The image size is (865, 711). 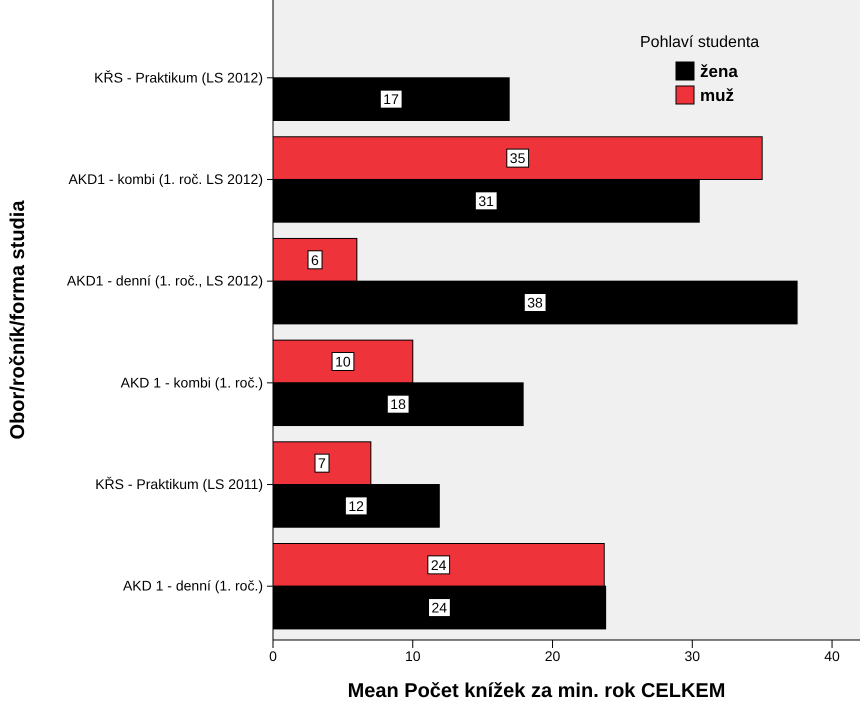 I want to click on y-tick-label: AKD 1 - denní (1. roč.), so click(x=192, y=586).